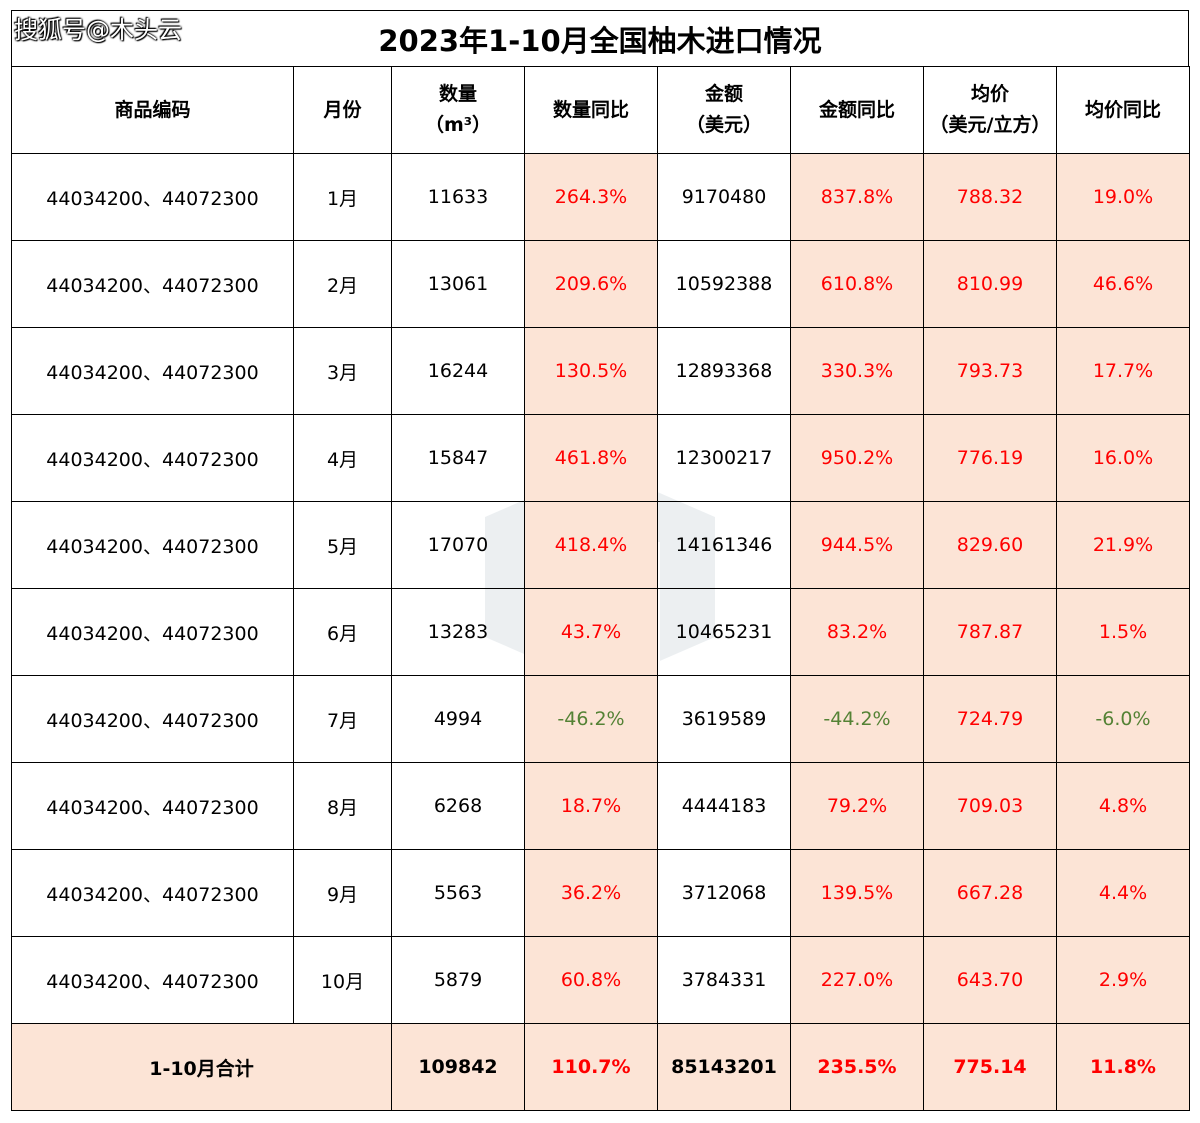  What do you see at coordinates (1123, 197) in the screenshot?
I see `cell-price-yoy: 19.0%` at bounding box center [1123, 197].